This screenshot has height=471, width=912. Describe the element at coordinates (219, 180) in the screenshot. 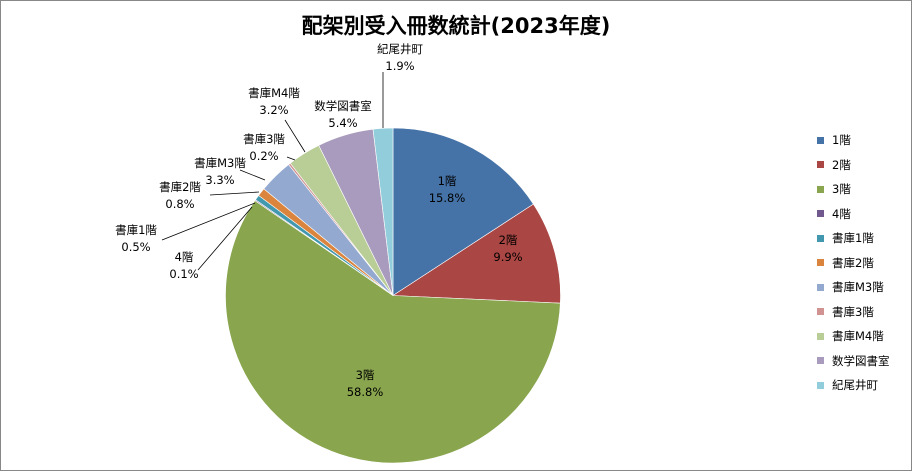

I see `data-label-value-6: 3.3%` at that location.